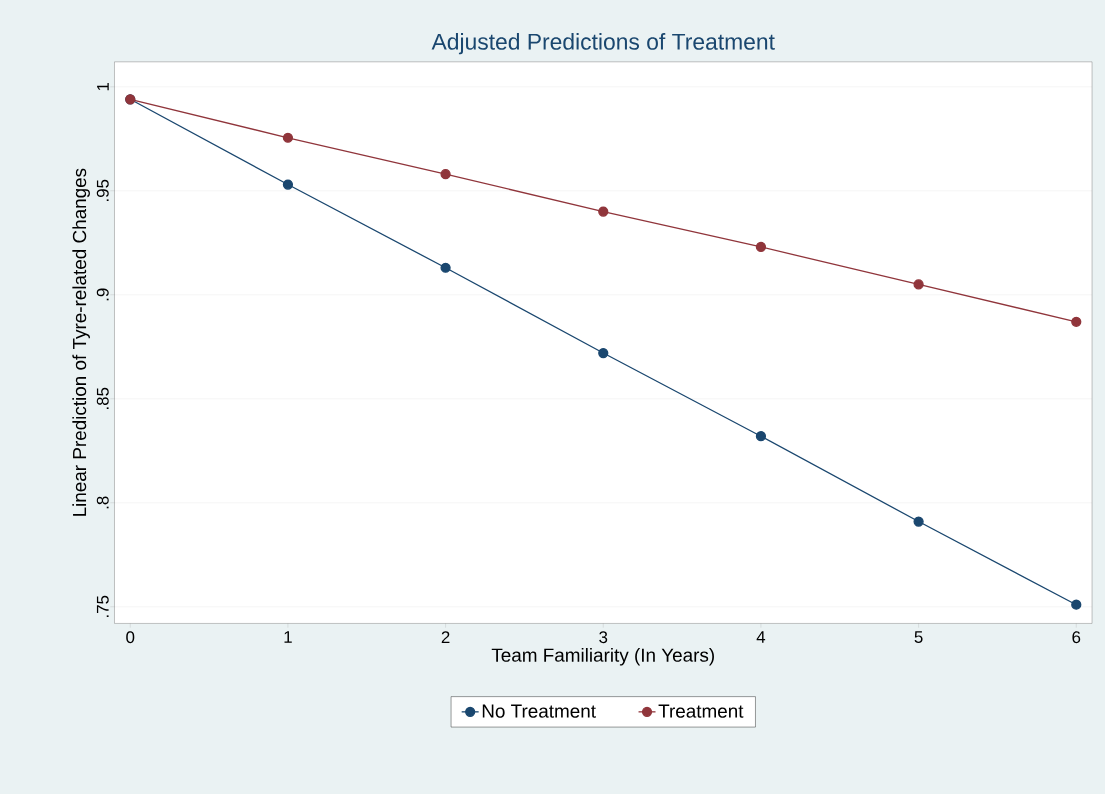  I want to click on y-axis-title: Linear Prediction of Tyre-related Changes, so click(81, 342).